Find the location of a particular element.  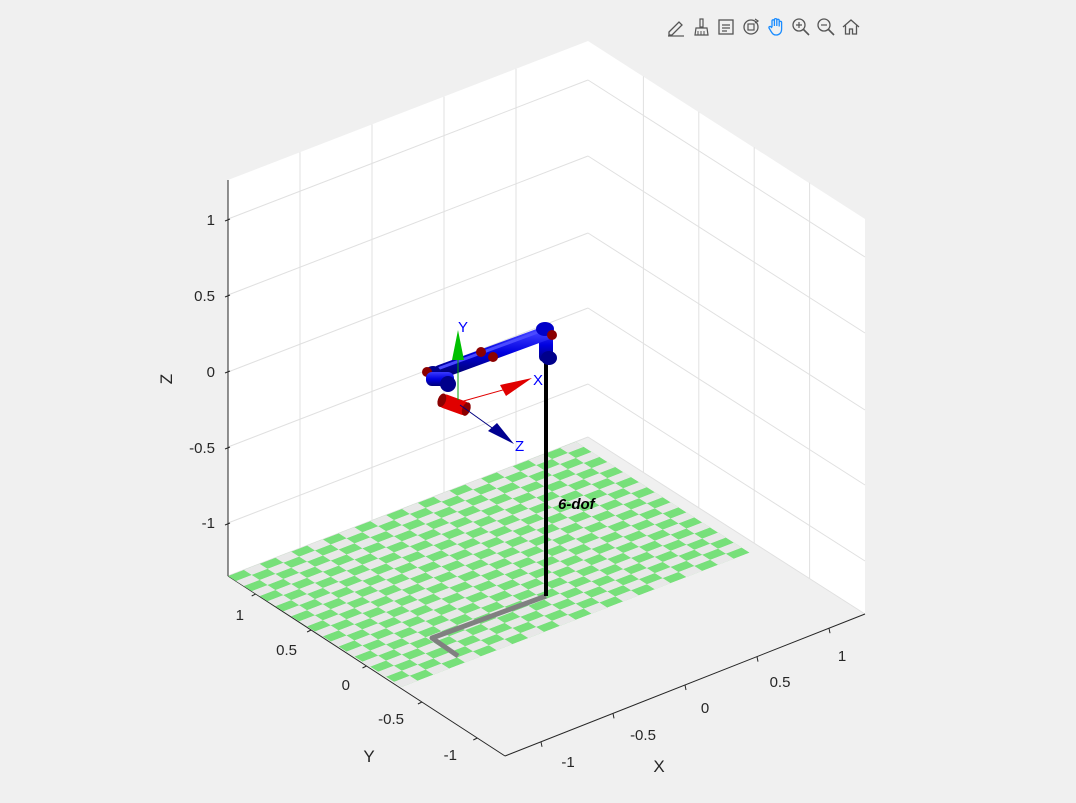

brush-button is located at coordinates (701, 27).